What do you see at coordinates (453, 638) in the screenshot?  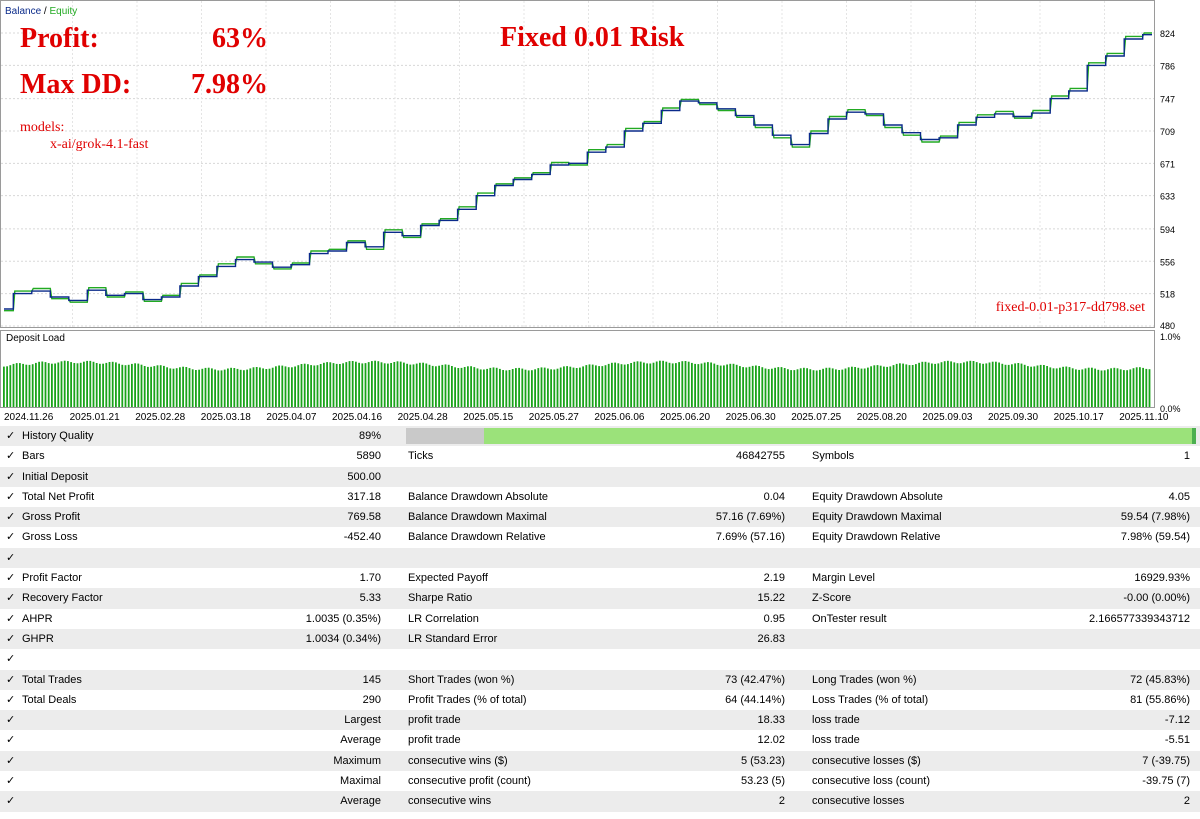 I see `stat-label: LR Standard Error` at bounding box center [453, 638].